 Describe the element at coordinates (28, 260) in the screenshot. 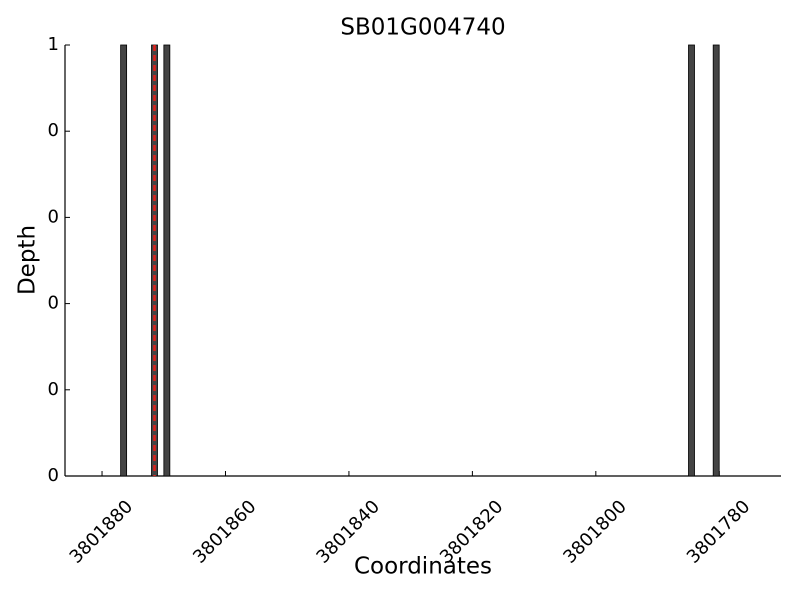

I see `y-axis-label: Depth` at that location.